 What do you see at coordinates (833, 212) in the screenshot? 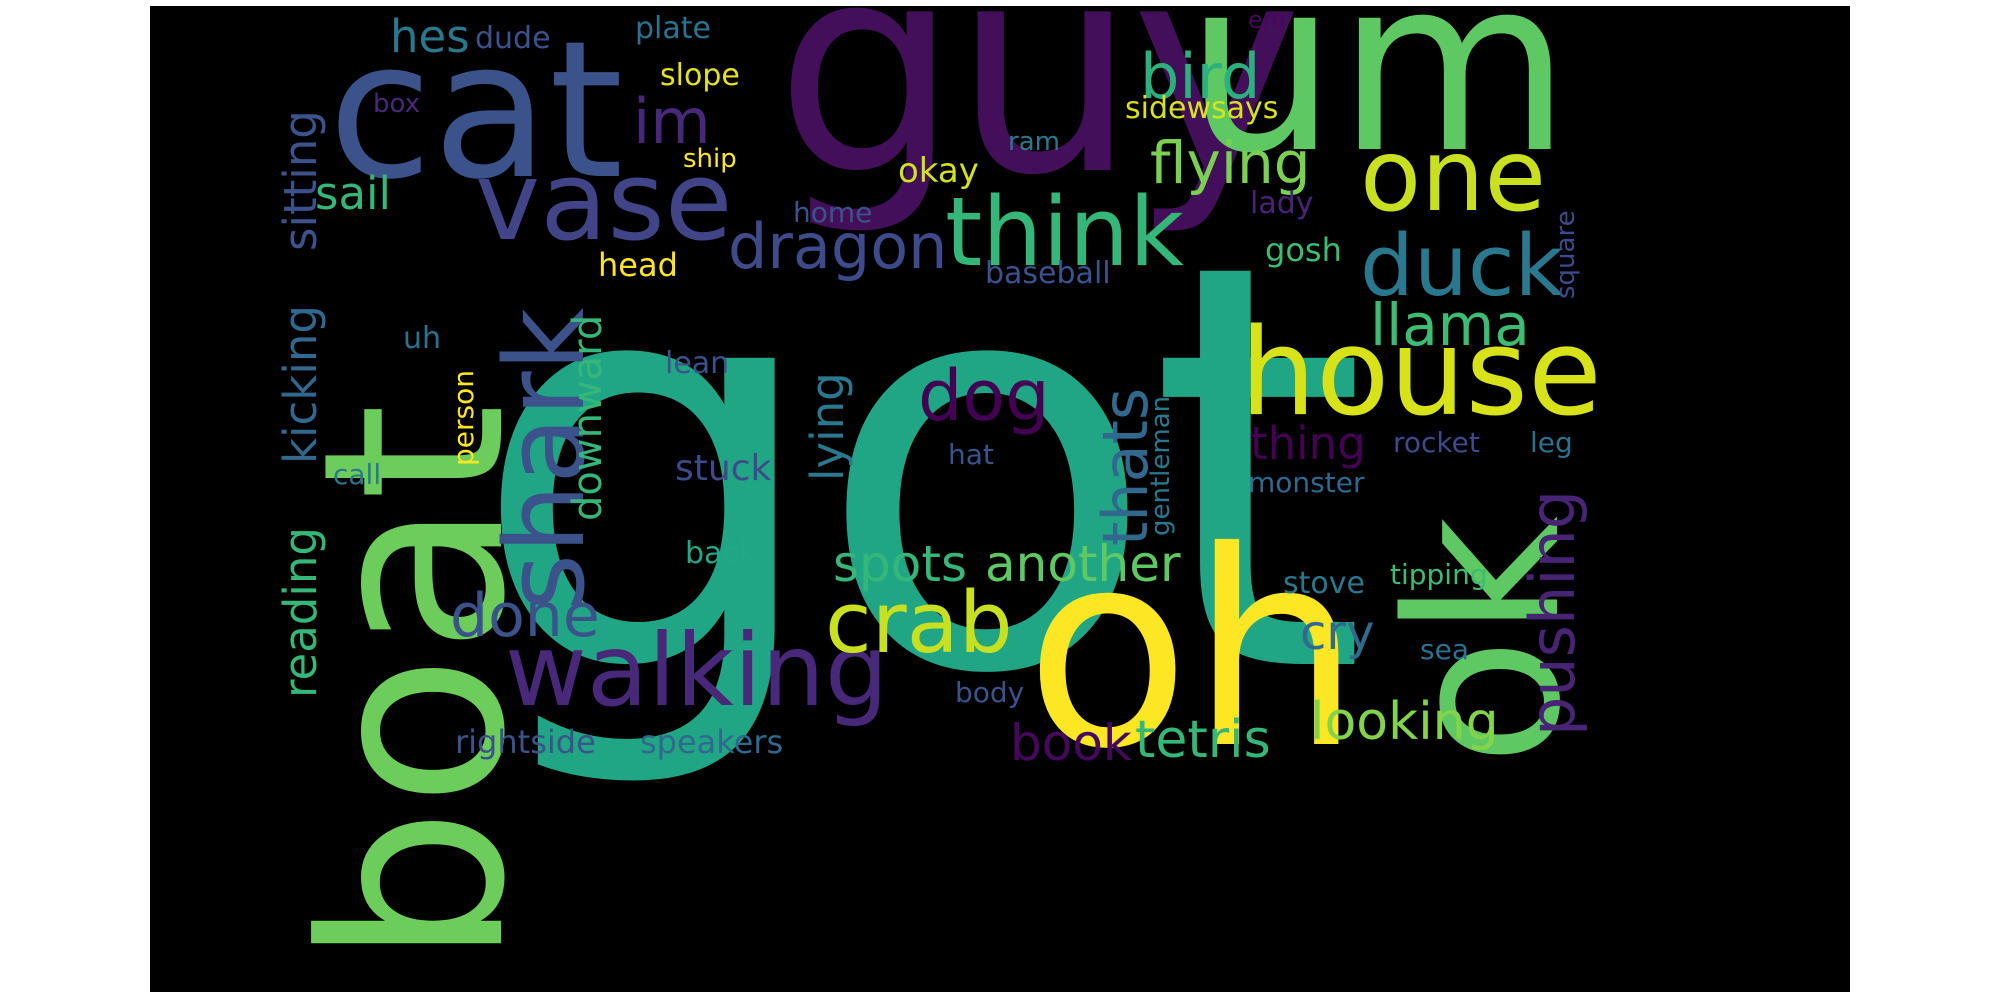
I see `word-home: home` at bounding box center [833, 212].